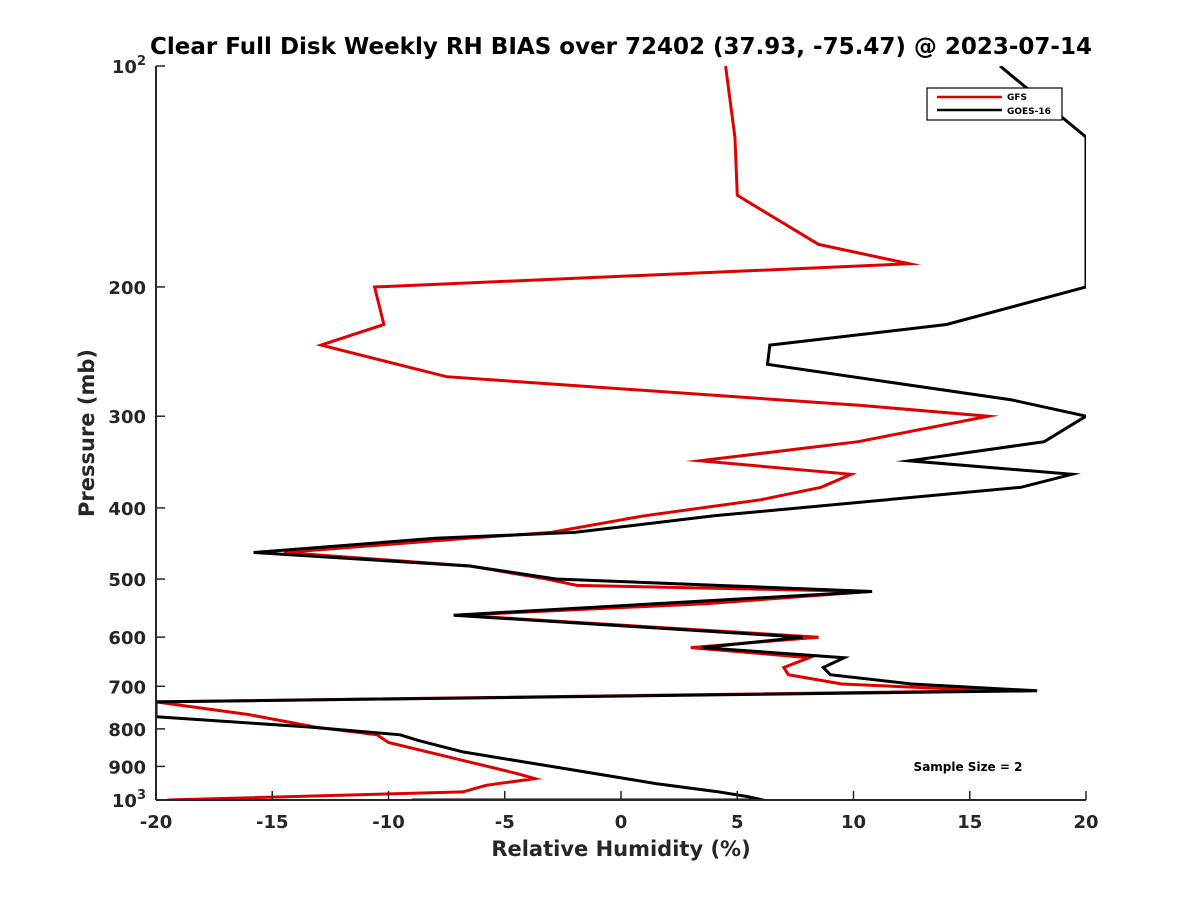 Image resolution: width=1200 pixels, height=900 pixels. I want to click on legend: GFS GOES-16, so click(994, 104).